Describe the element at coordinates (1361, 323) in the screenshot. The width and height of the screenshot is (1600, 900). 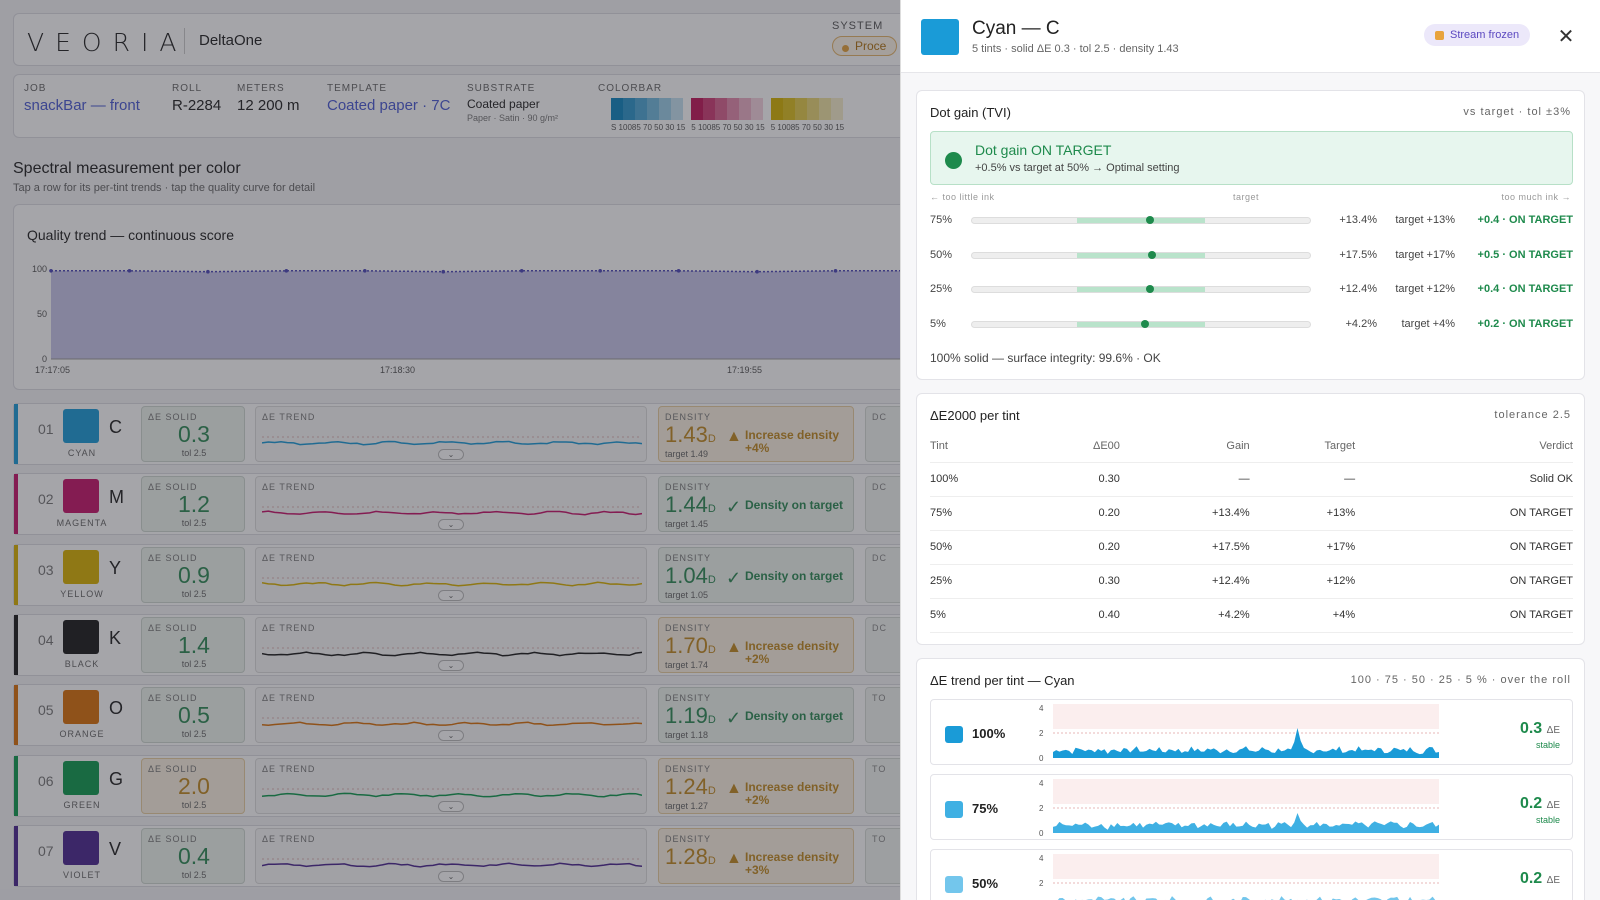
I see `measured-gain: +4.2%` at that location.